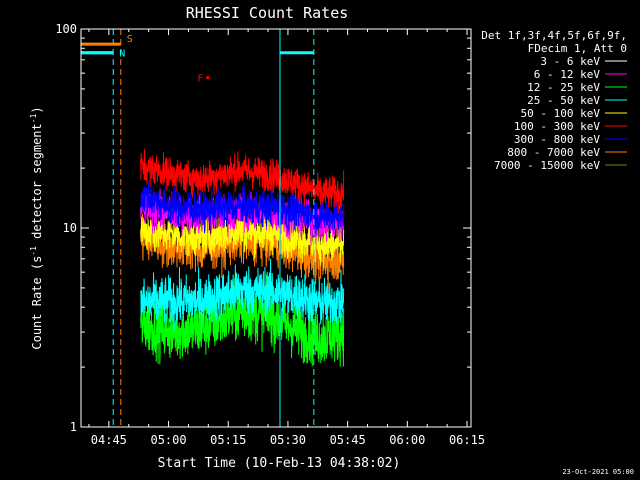 This screenshot has width=640, height=480. Describe the element at coordinates (168, 440) in the screenshot. I see `x-tick-label-1: 05:00` at that location.